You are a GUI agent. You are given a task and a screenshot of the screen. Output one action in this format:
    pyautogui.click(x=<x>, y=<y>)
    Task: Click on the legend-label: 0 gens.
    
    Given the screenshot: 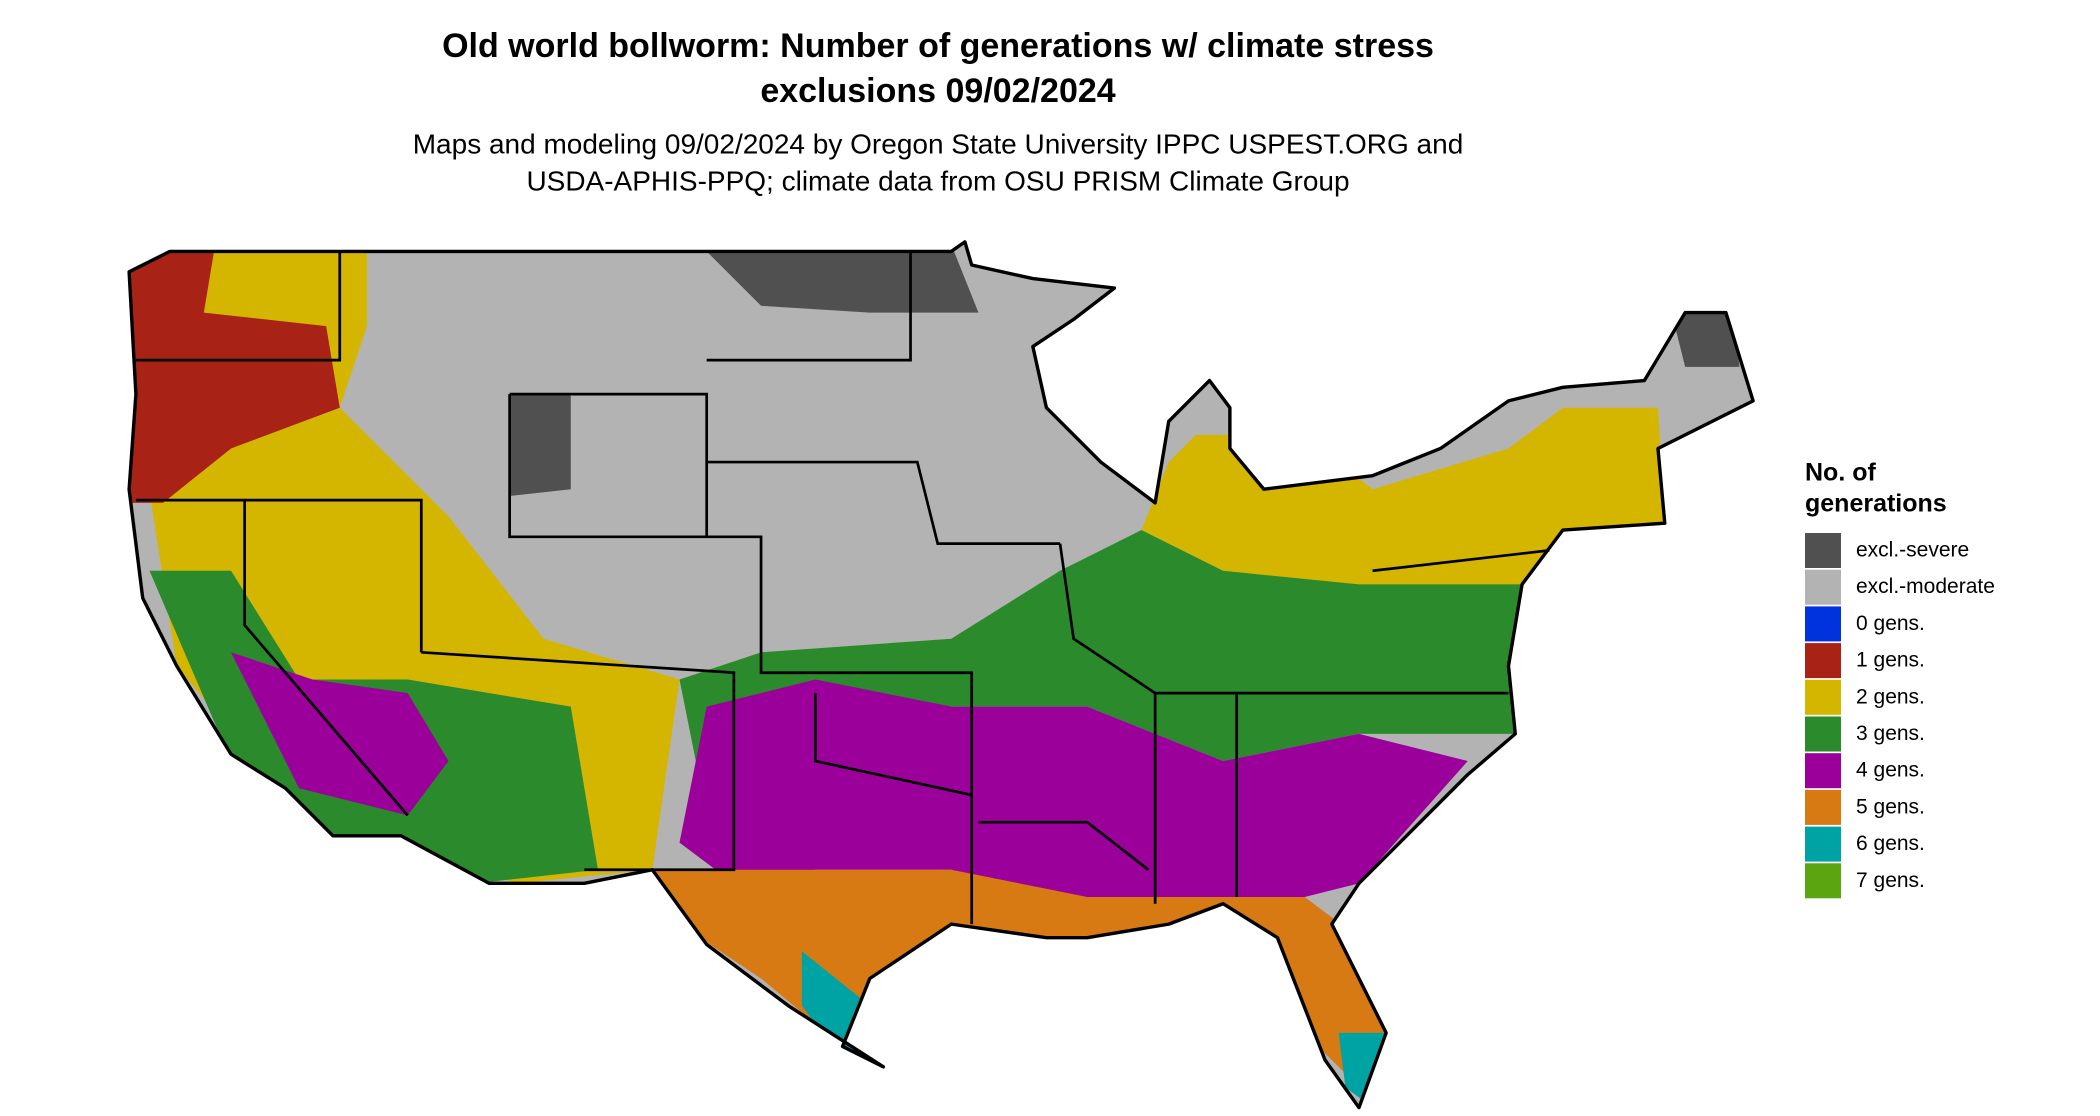 What is the action you would take?
    pyautogui.click(x=1890, y=623)
    